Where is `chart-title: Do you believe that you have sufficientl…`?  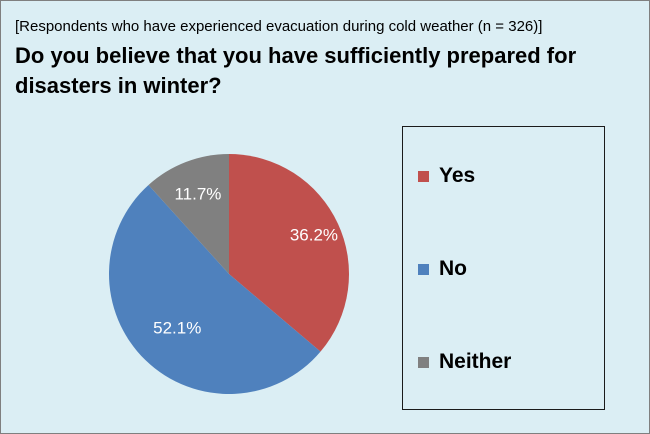
chart-title: Do you believe that you have sufficientl… is located at coordinates (296, 70).